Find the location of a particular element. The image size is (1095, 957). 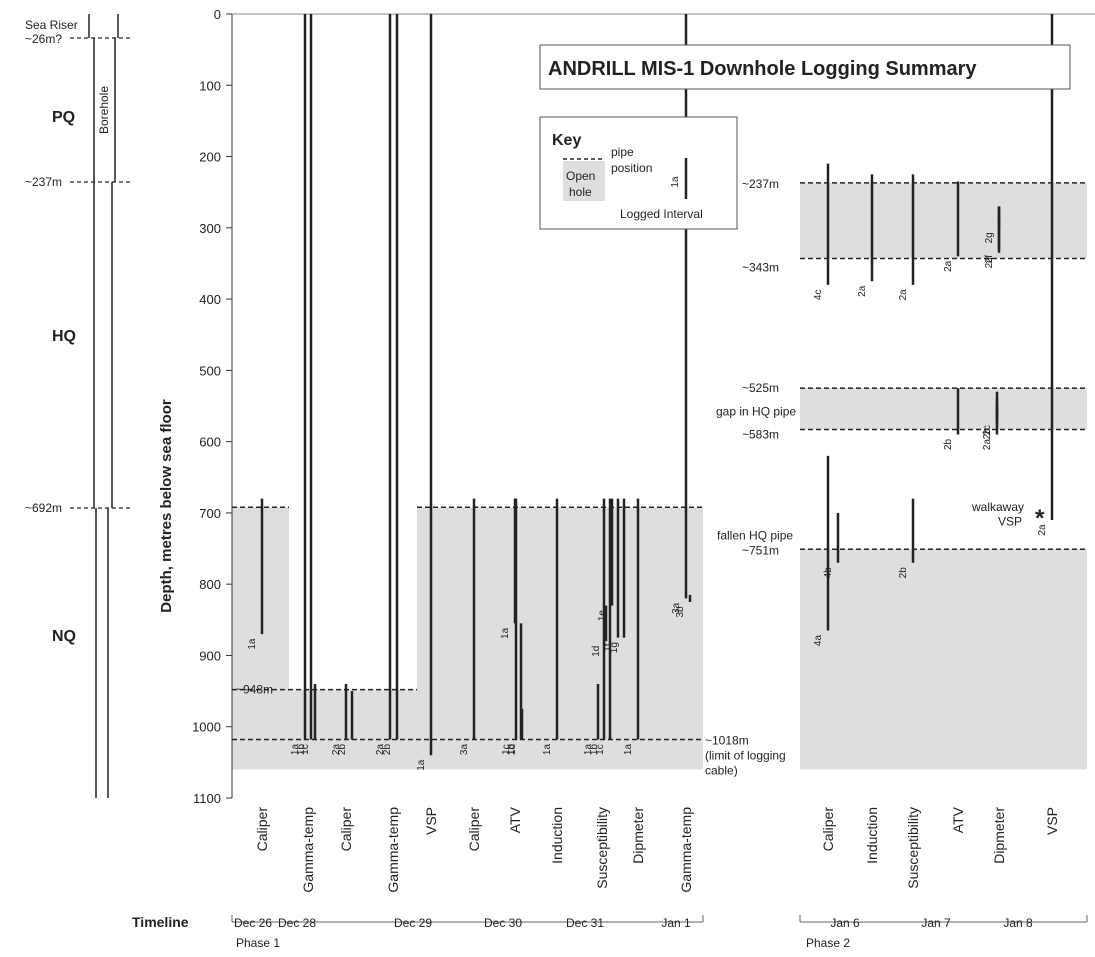

key-run-label: 1a is located at coordinates (675, 182).